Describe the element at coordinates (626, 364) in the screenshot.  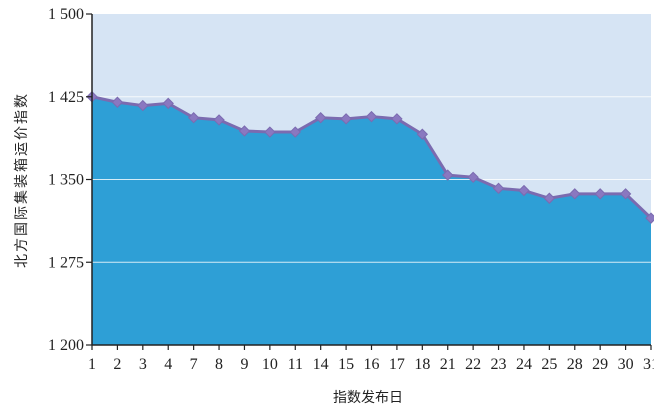
I see `x-tick-label: 30` at that location.